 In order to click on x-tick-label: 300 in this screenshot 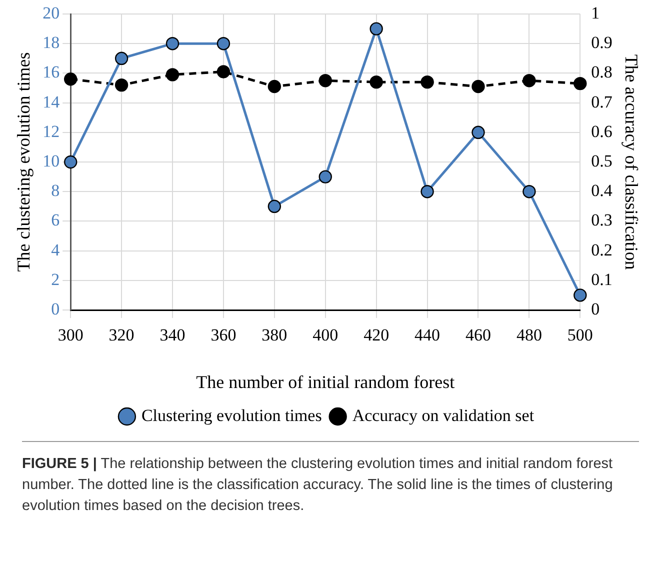, I will do `click(71, 335)`.